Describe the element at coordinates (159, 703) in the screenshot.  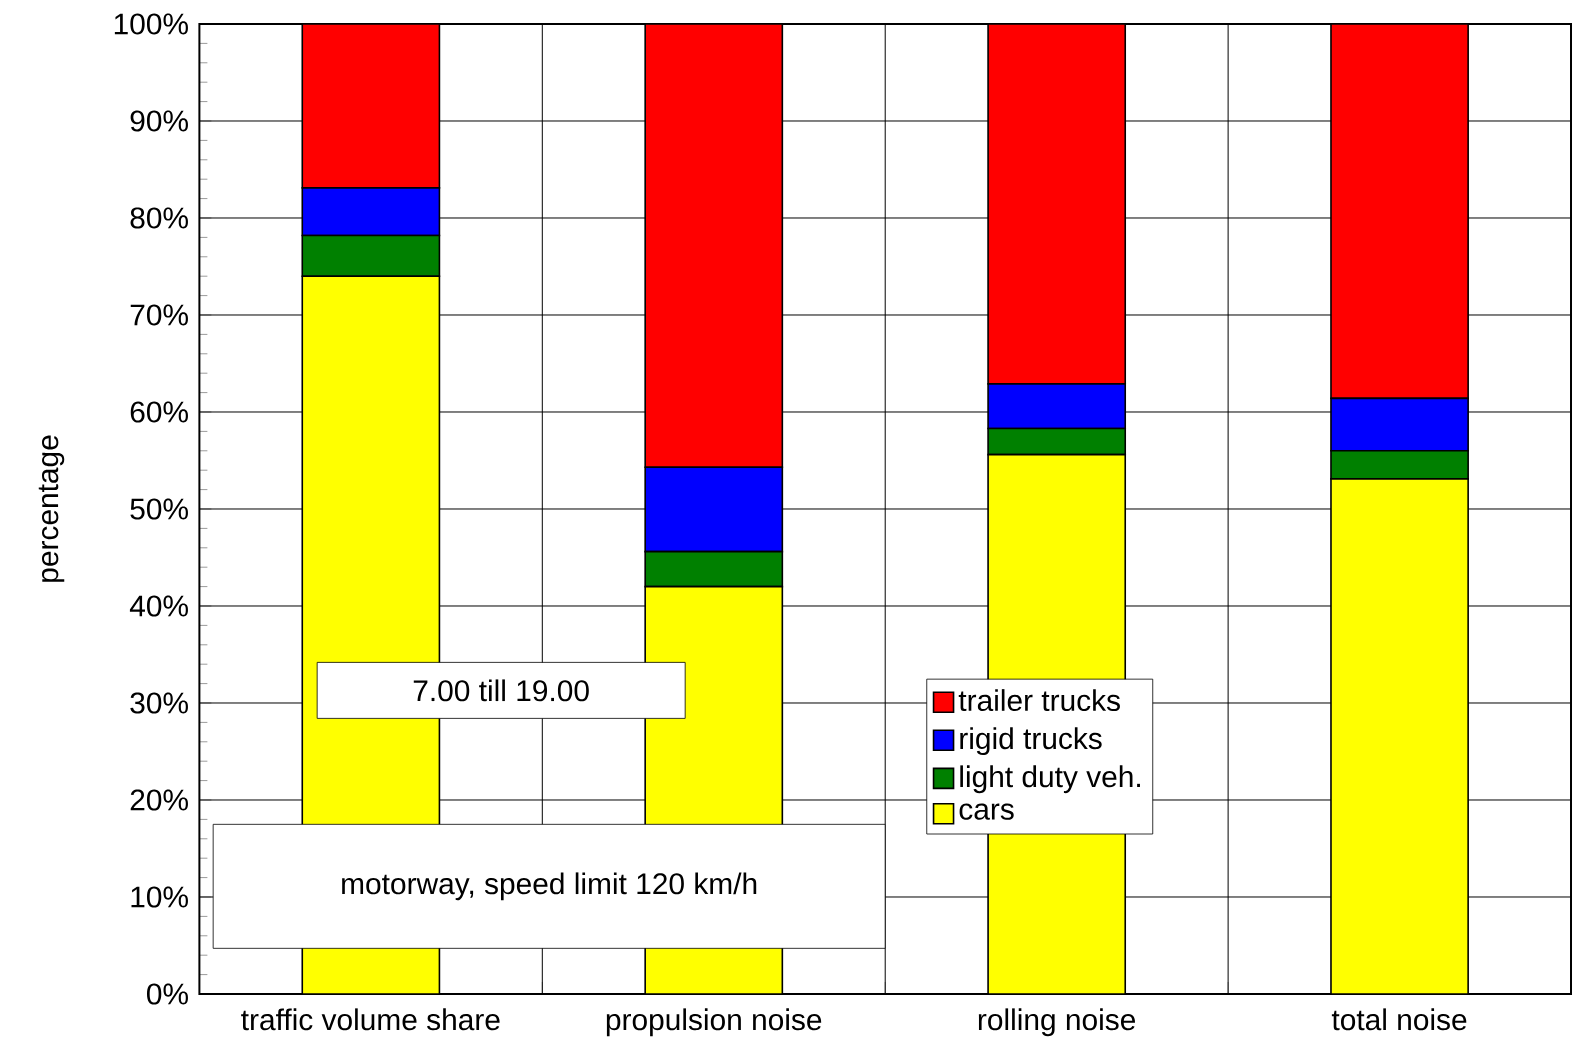
I see `y-tick-label: 30%` at that location.